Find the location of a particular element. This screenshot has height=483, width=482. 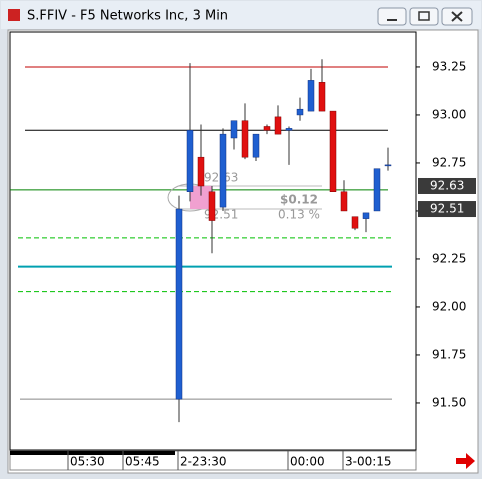

y-tick-label: 92.00 is located at coordinates (449, 306).